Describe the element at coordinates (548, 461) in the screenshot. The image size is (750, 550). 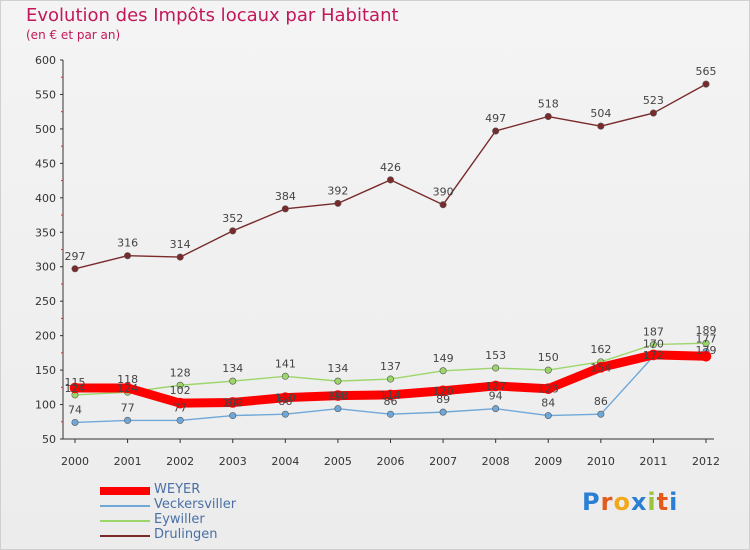
I see `x-tick-label: 2009` at that location.